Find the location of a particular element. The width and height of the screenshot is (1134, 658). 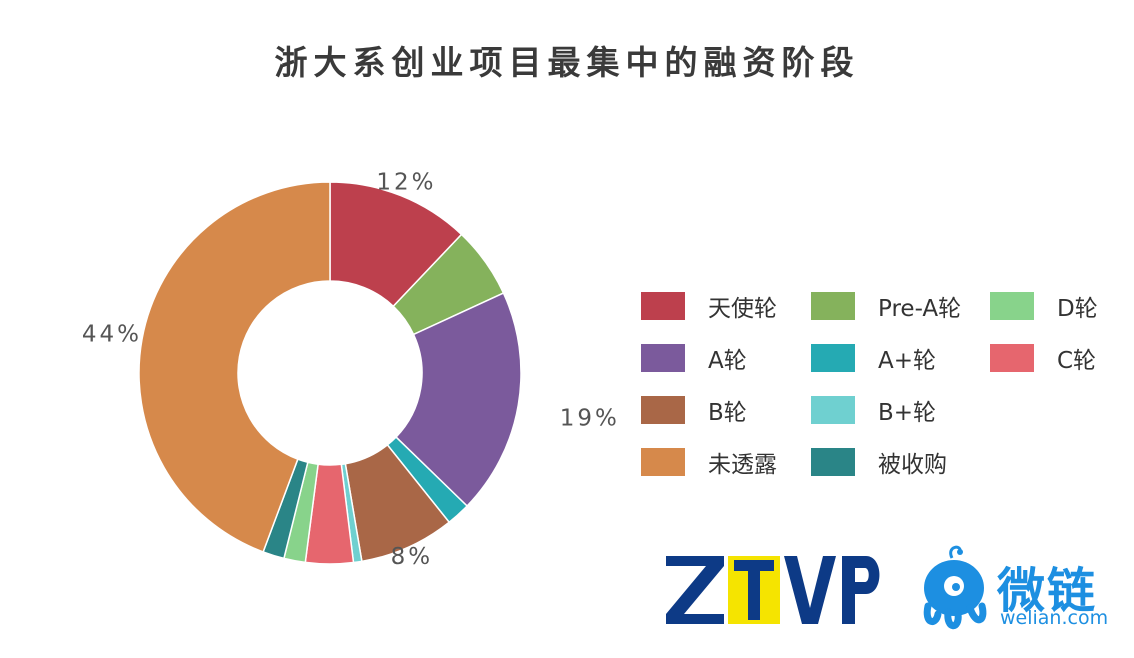

legend-swatch-d is located at coordinates (1012, 306).